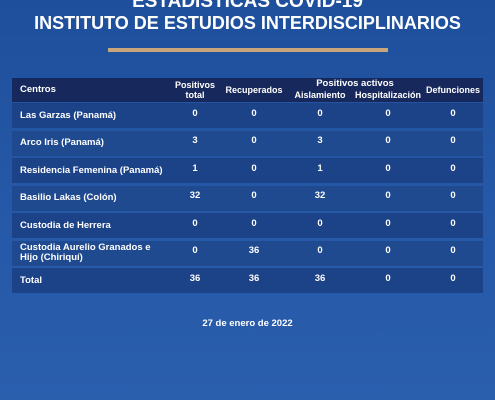 The image size is (495, 400). I want to click on group-header: Positivos activos, so click(355, 83).